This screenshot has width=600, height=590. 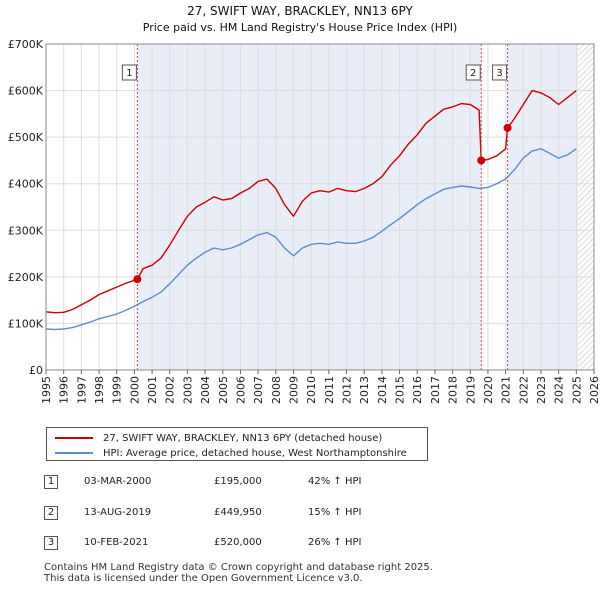 I want to click on x-tick-label: 2000, so click(x=134, y=390).